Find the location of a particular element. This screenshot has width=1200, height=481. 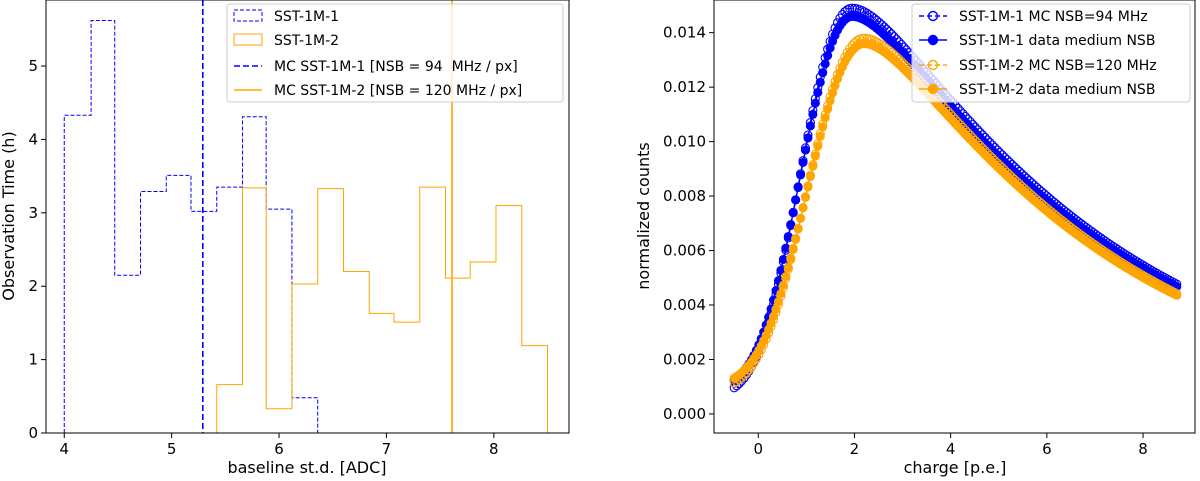

right-y-axis-label: normalized counts is located at coordinates (643, 215).